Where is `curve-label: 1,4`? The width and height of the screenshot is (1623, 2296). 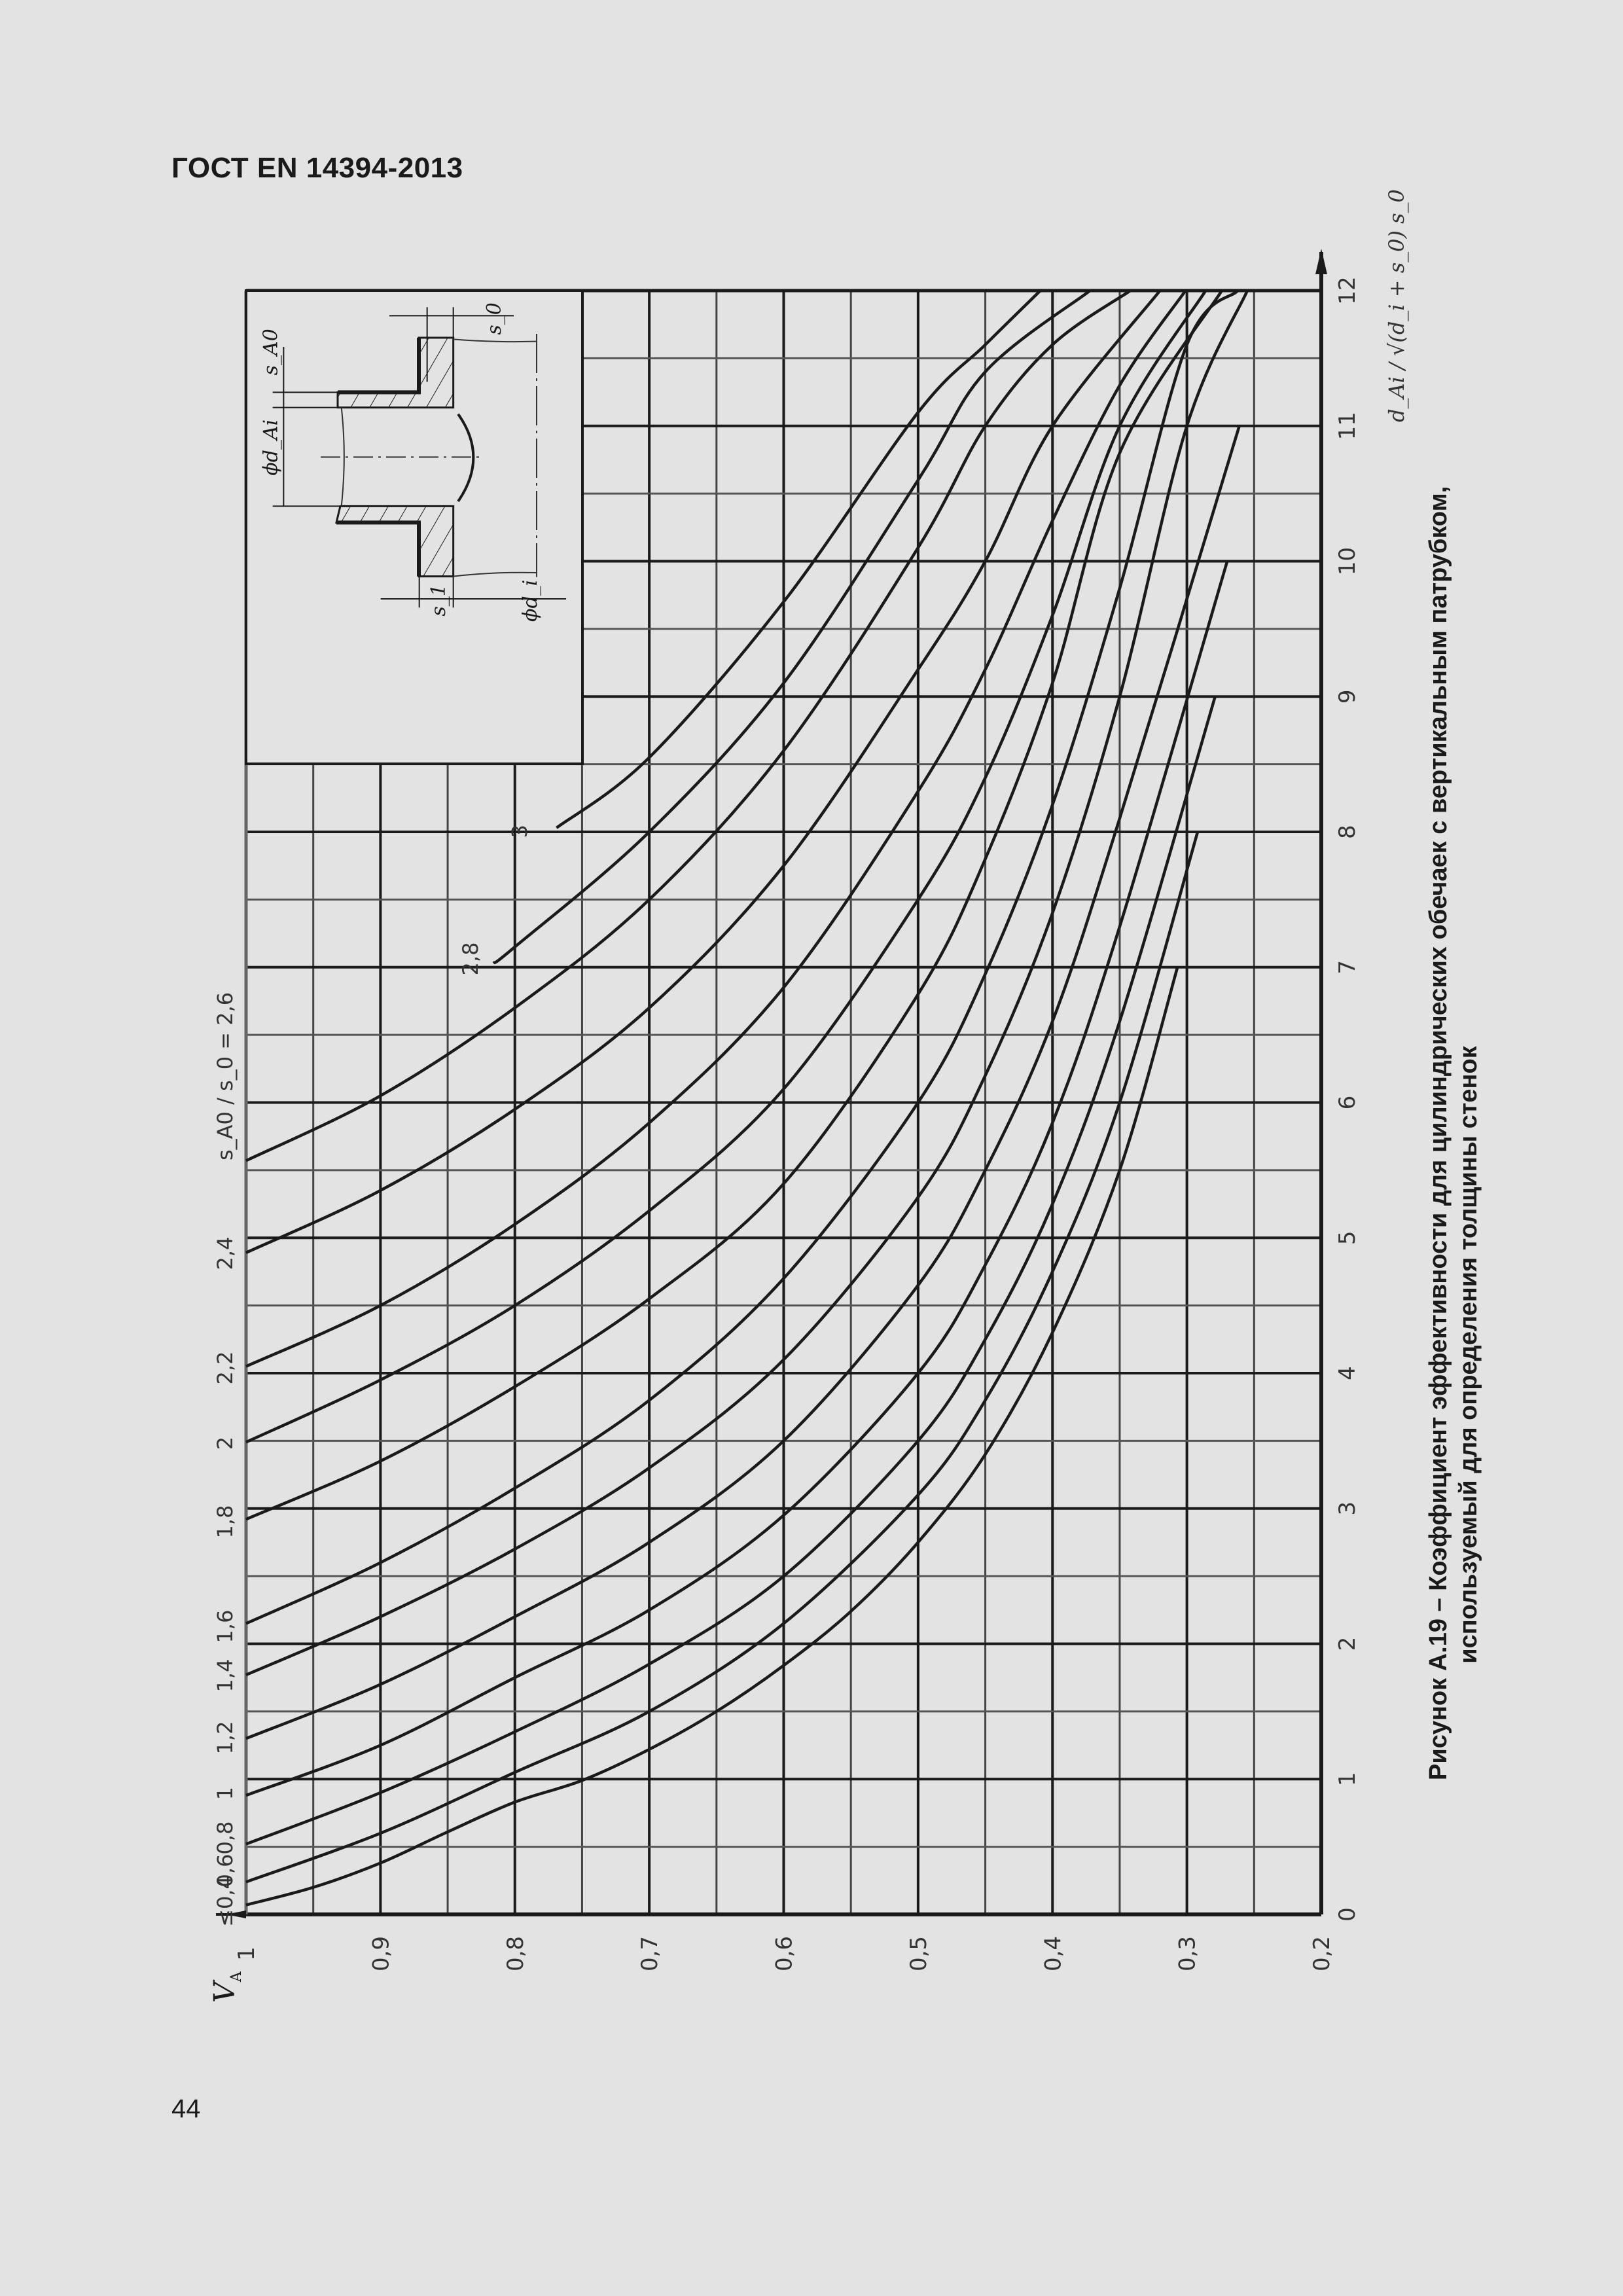
curve-label: 1,4 is located at coordinates (225, 1676).